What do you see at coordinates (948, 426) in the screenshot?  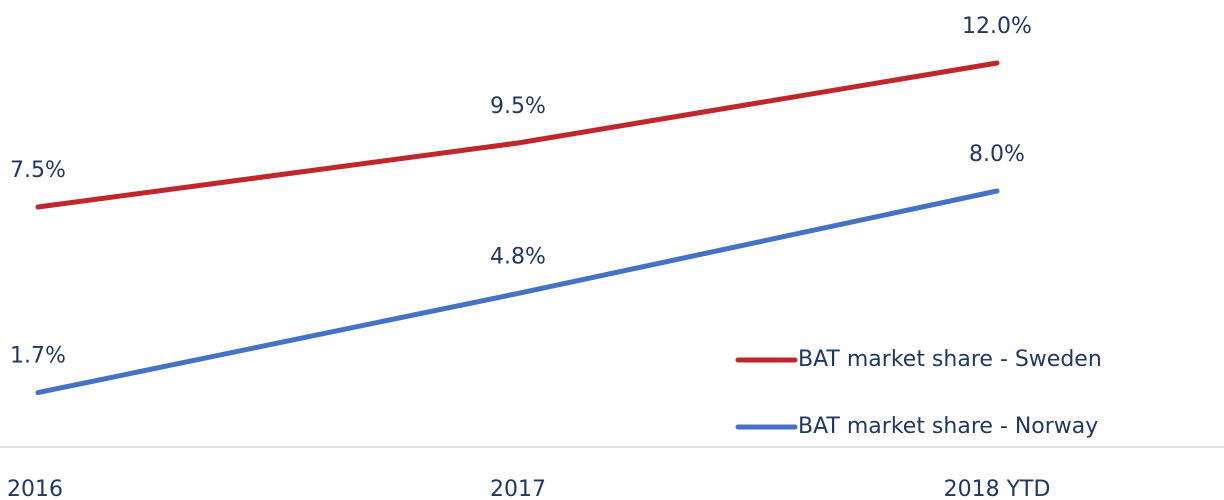 I see `legend-label: BAT market share - Norway` at bounding box center [948, 426].